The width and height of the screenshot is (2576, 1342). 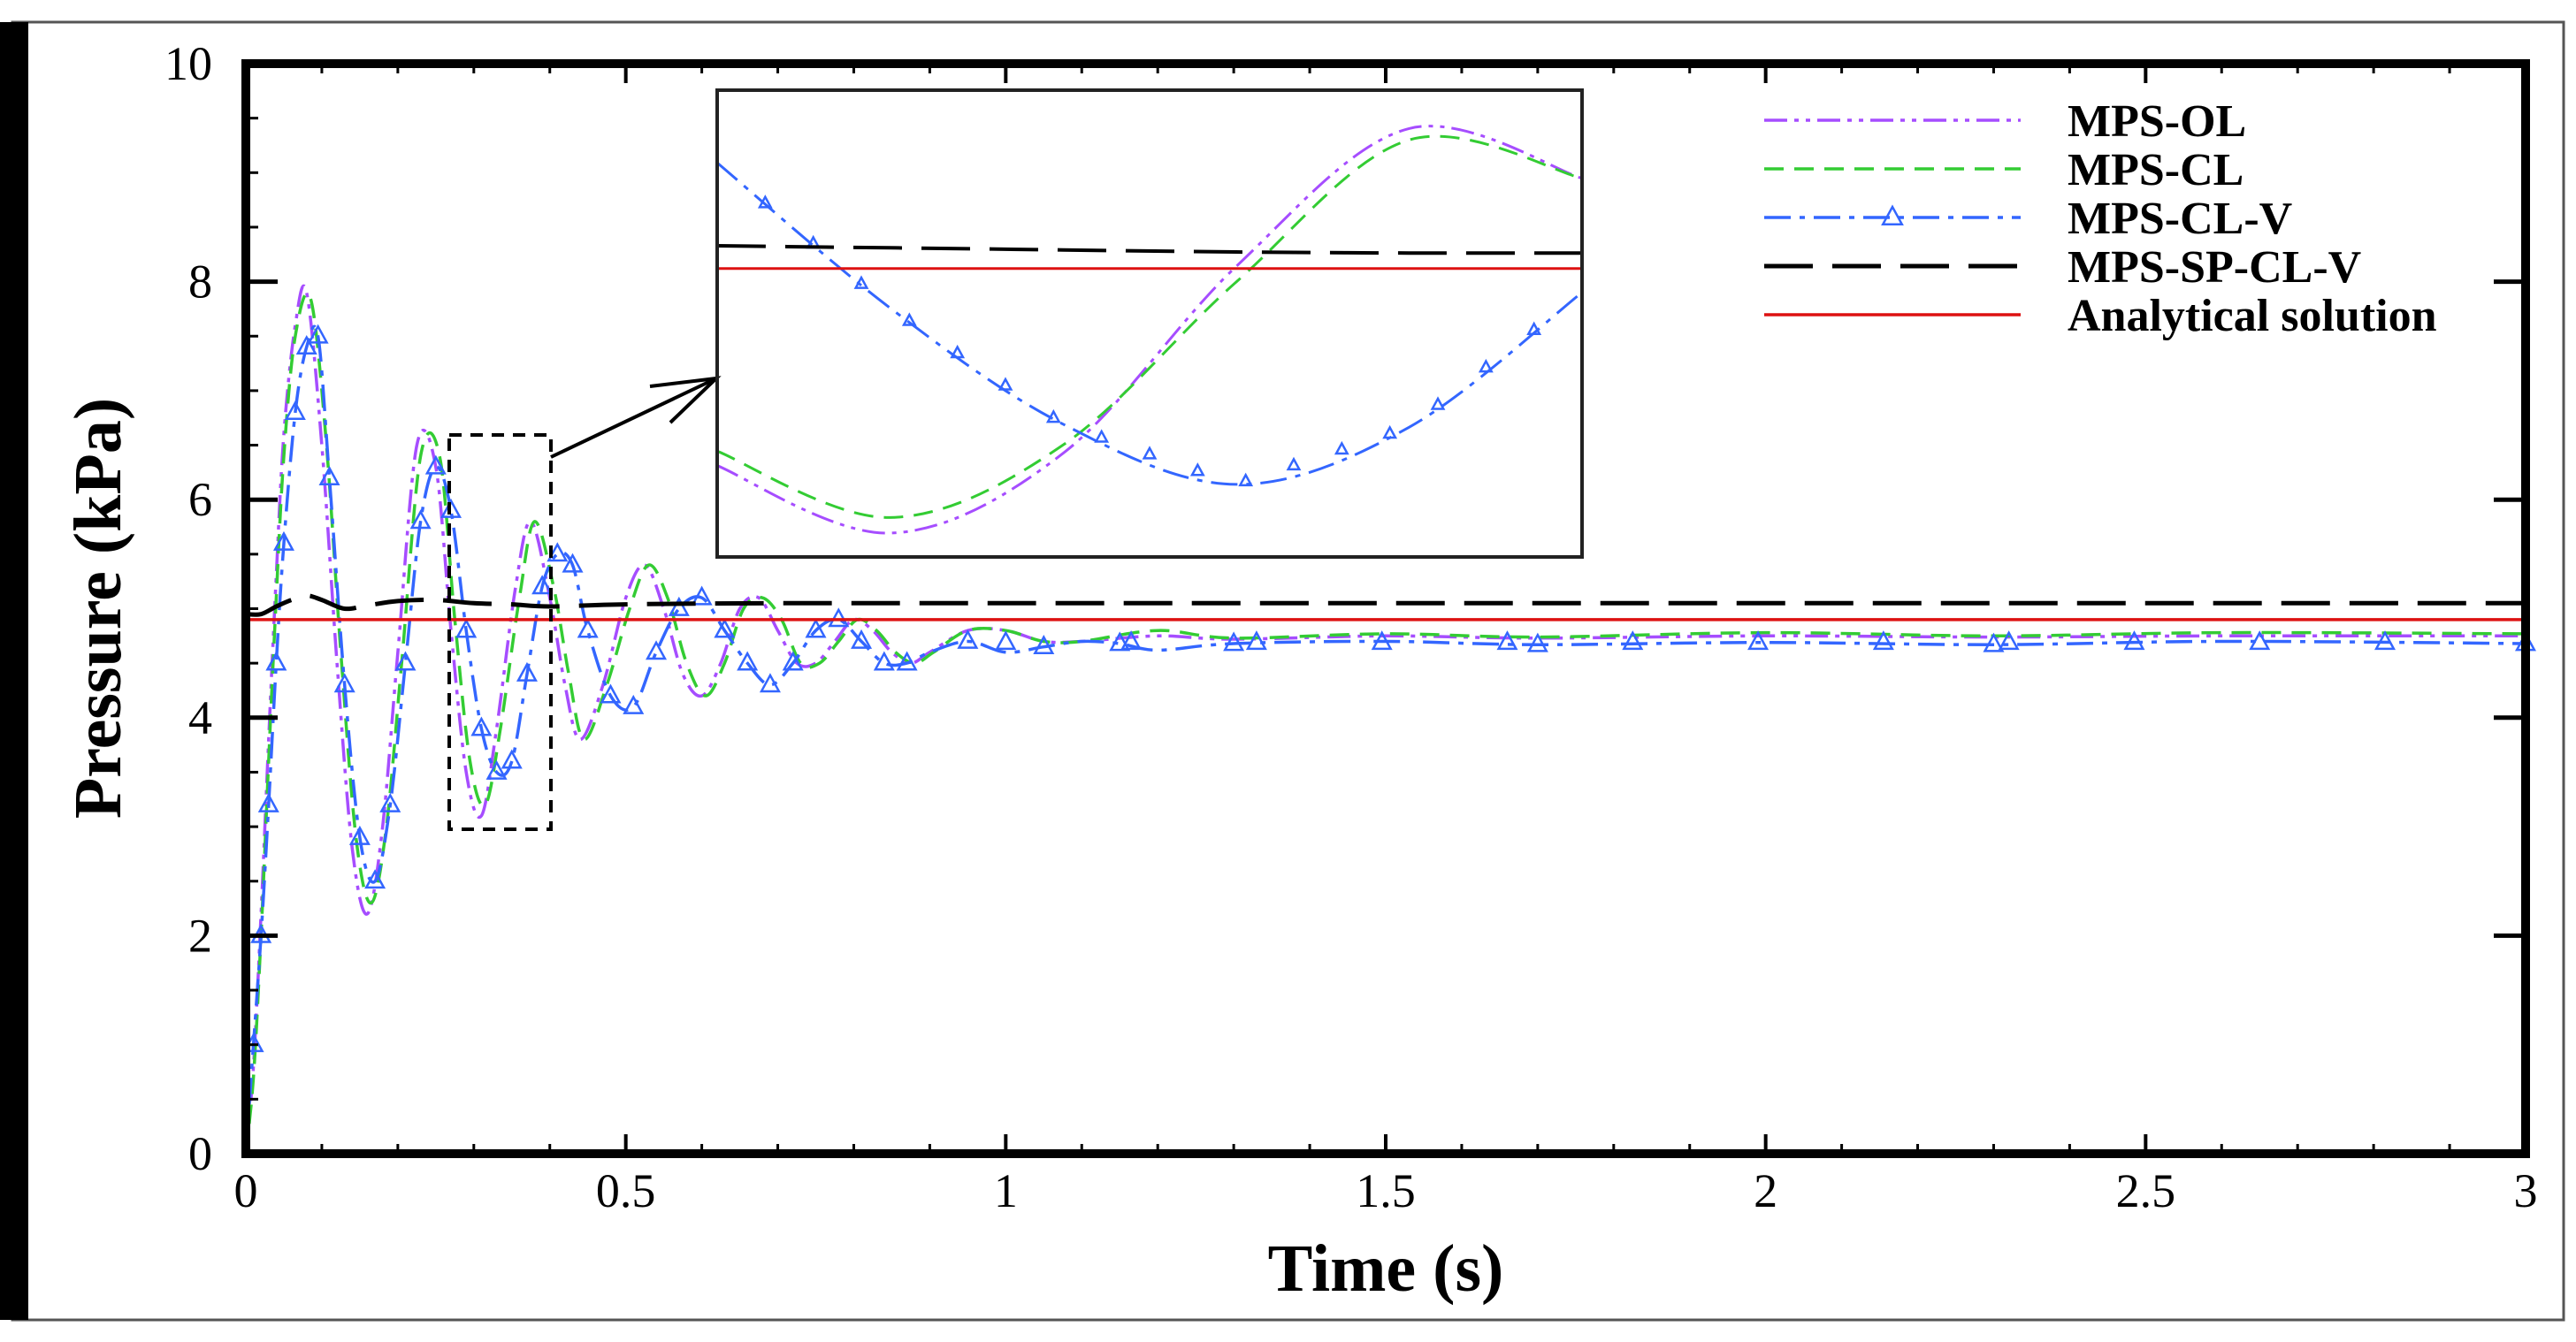 I want to click on zoom-region-box, so click(x=500, y=632).